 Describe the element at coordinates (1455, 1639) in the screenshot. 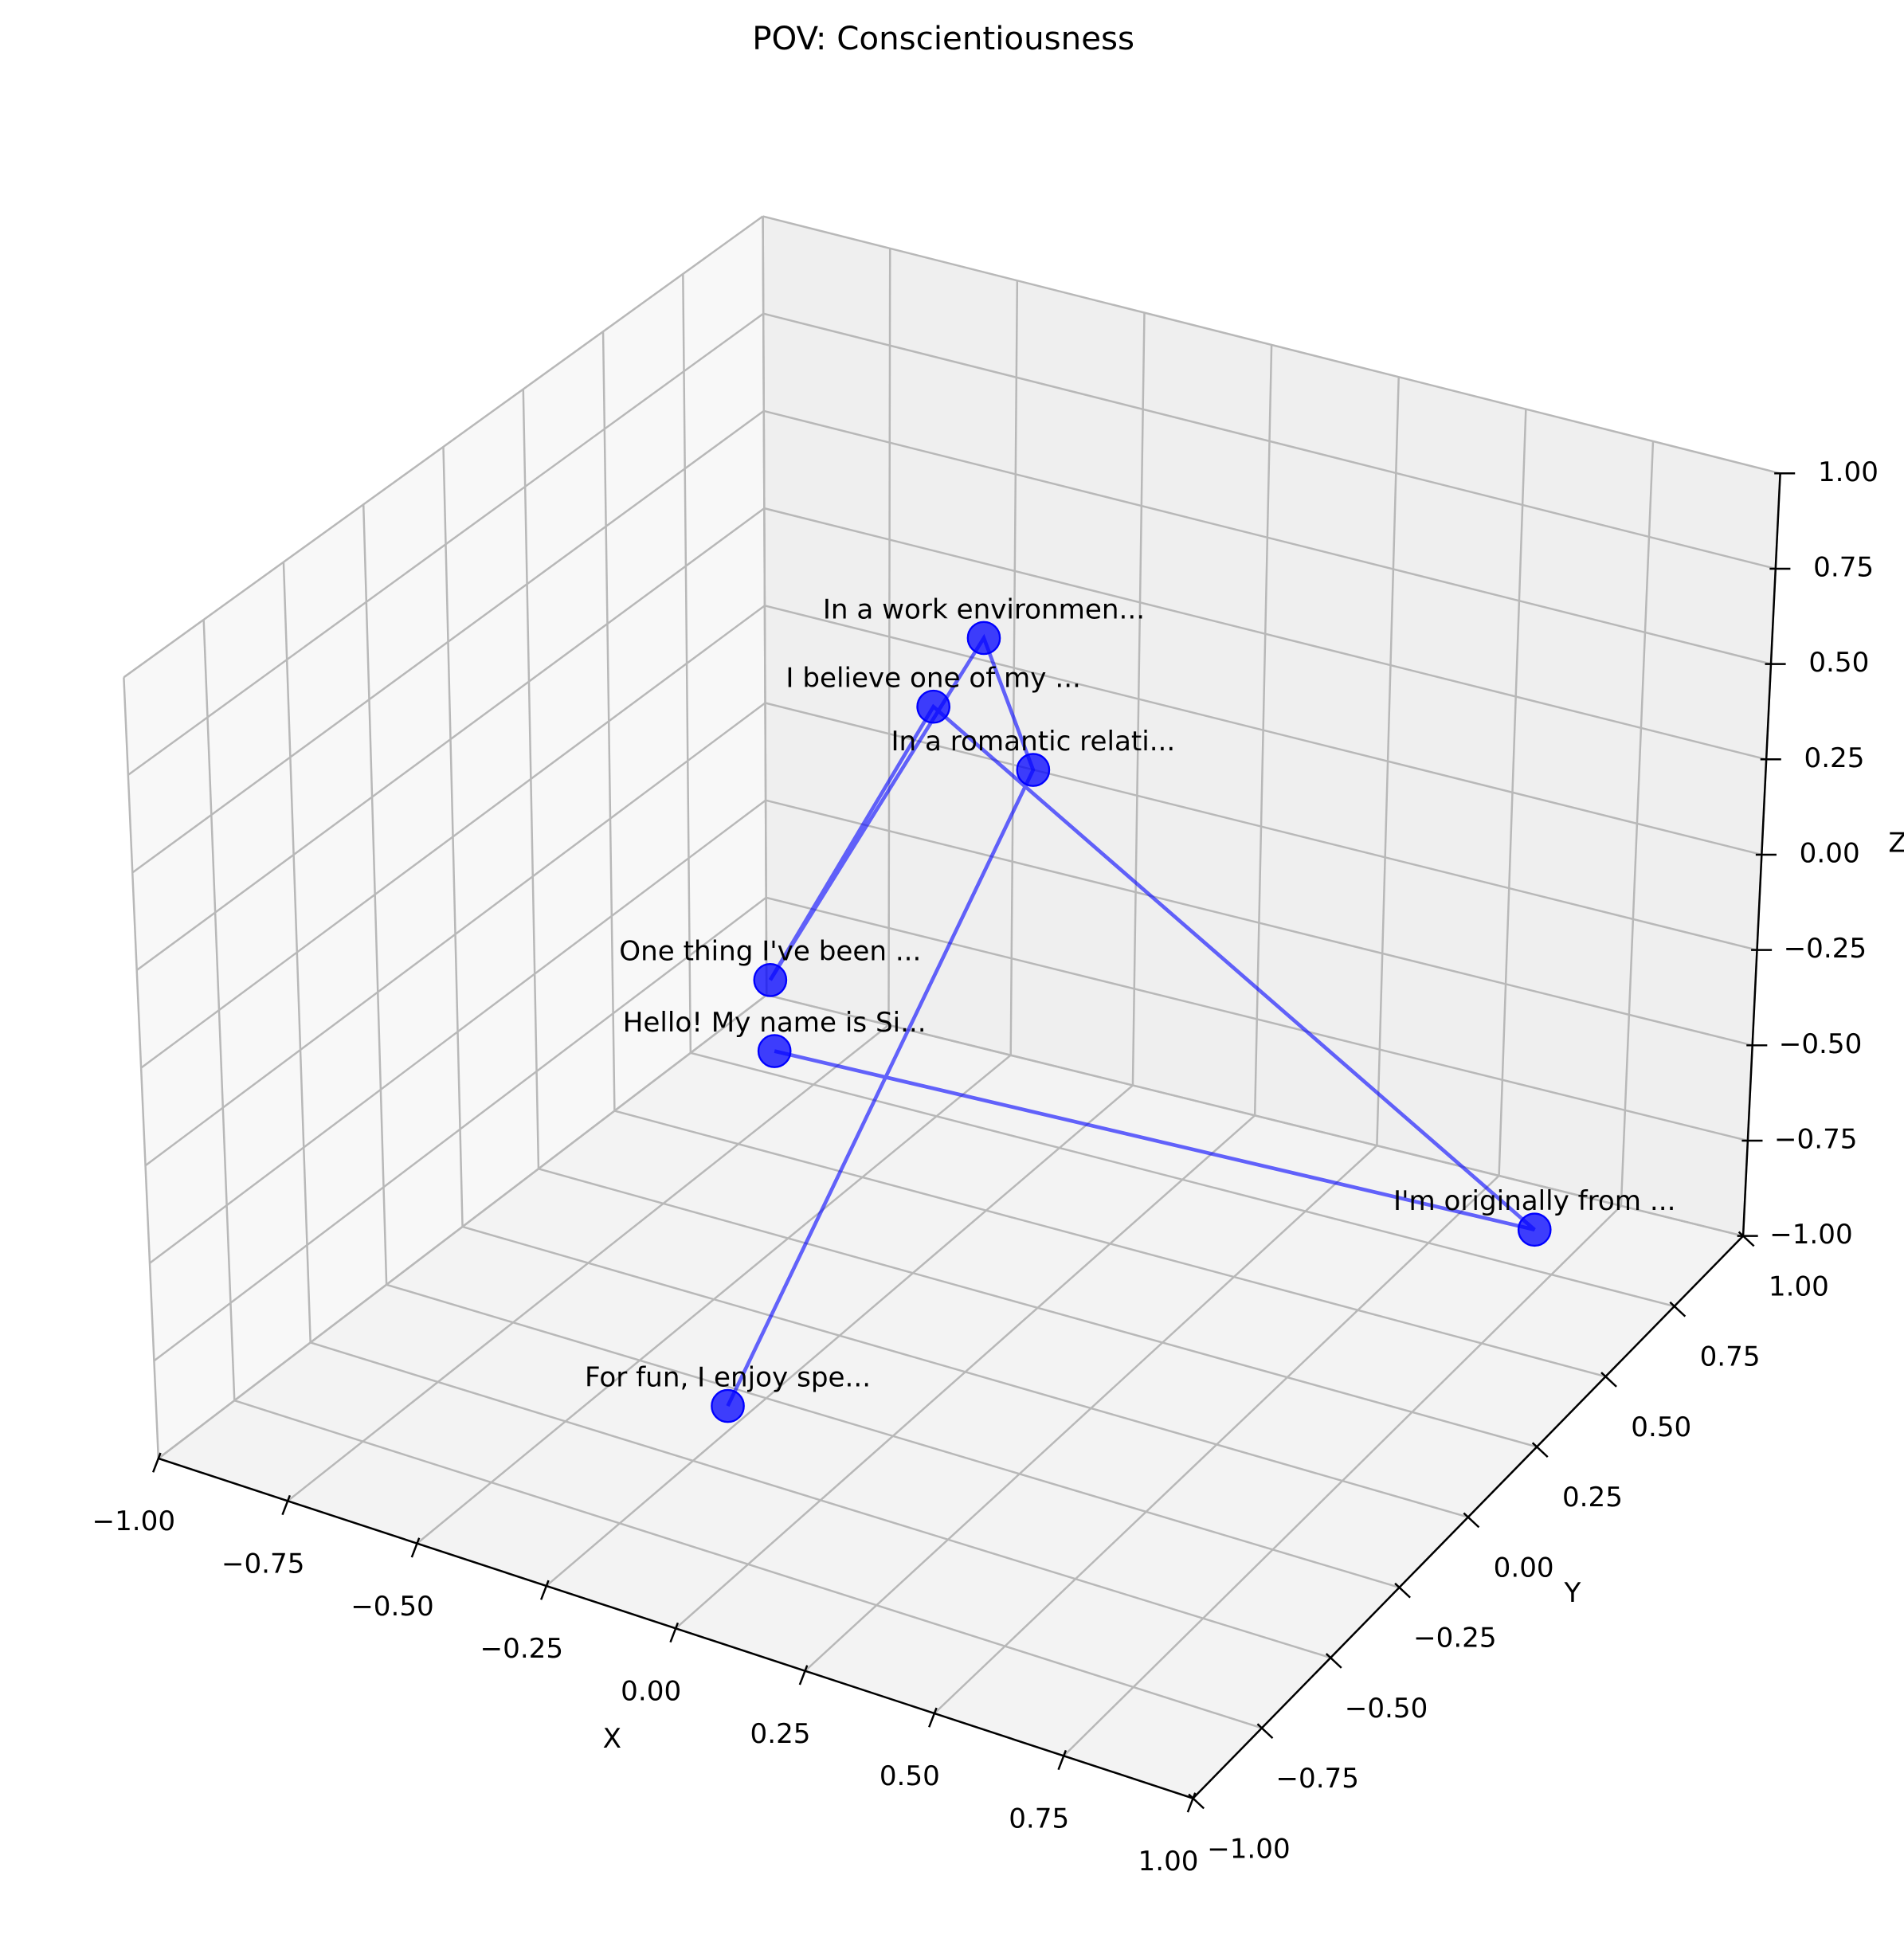

I see `y-tick-label: −0.25` at that location.